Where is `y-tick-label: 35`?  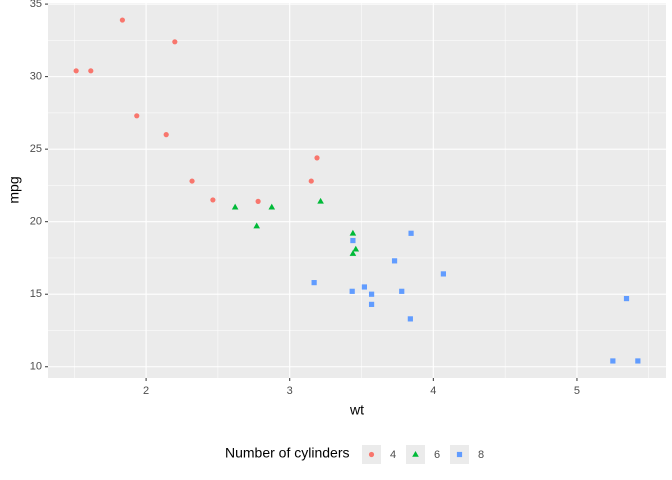 y-tick-label: 35 is located at coordinates (36, 5).